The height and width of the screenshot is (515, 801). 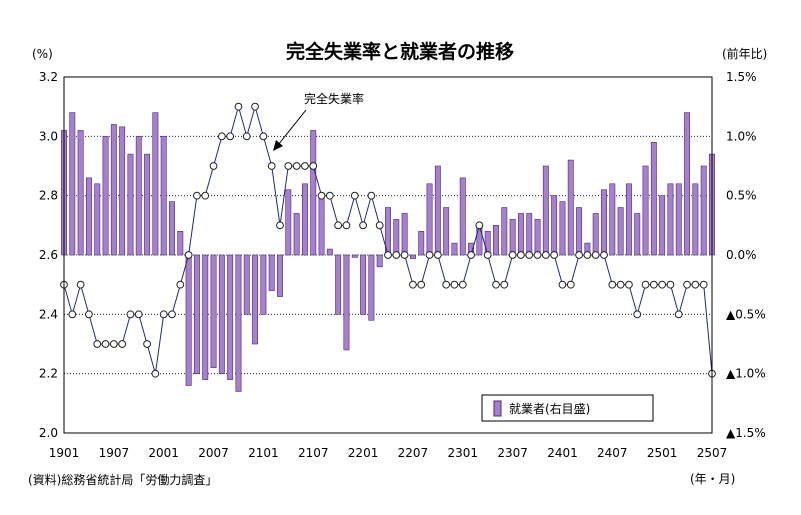 I want to click on y-right-tick-label: ▲1.5%, so click(x=746, y=433).